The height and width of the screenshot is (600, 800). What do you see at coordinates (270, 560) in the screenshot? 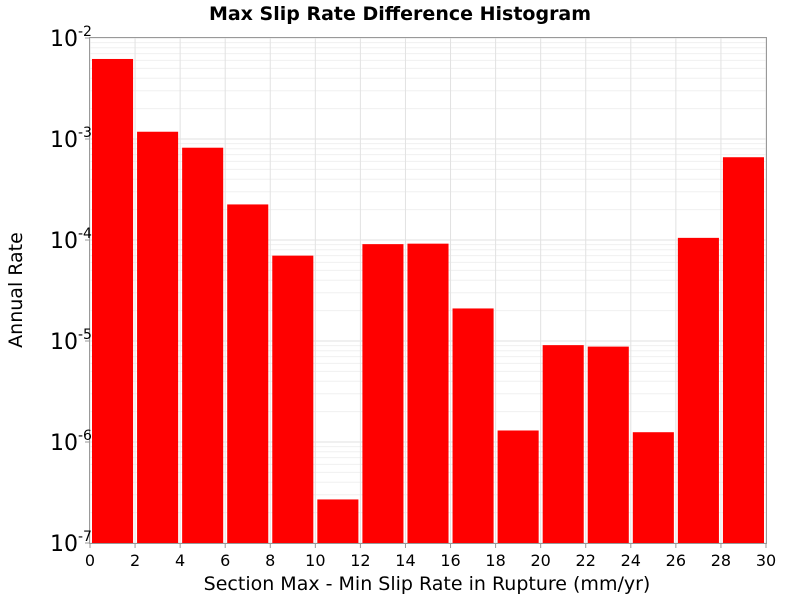
I see `x-tick-label: 8` at bounding box center [270, 560].